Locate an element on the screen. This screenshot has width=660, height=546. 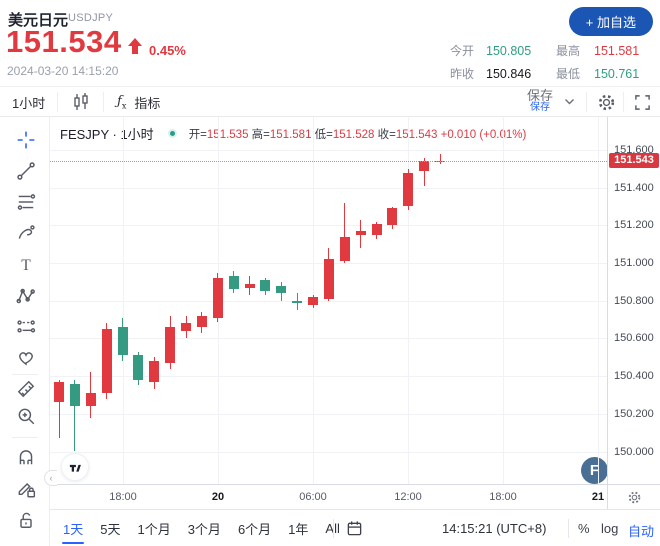
tool-zoom-in-icon is located at coordinates (26, 416).